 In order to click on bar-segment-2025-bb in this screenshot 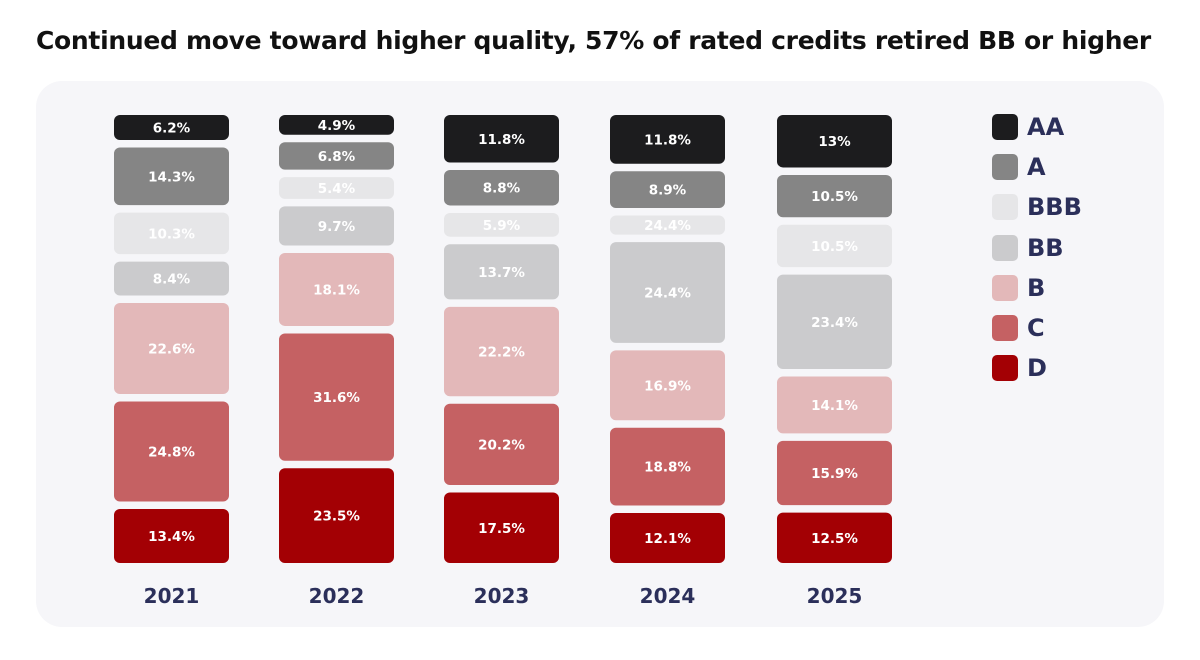, I will do `click(834, 322)`.